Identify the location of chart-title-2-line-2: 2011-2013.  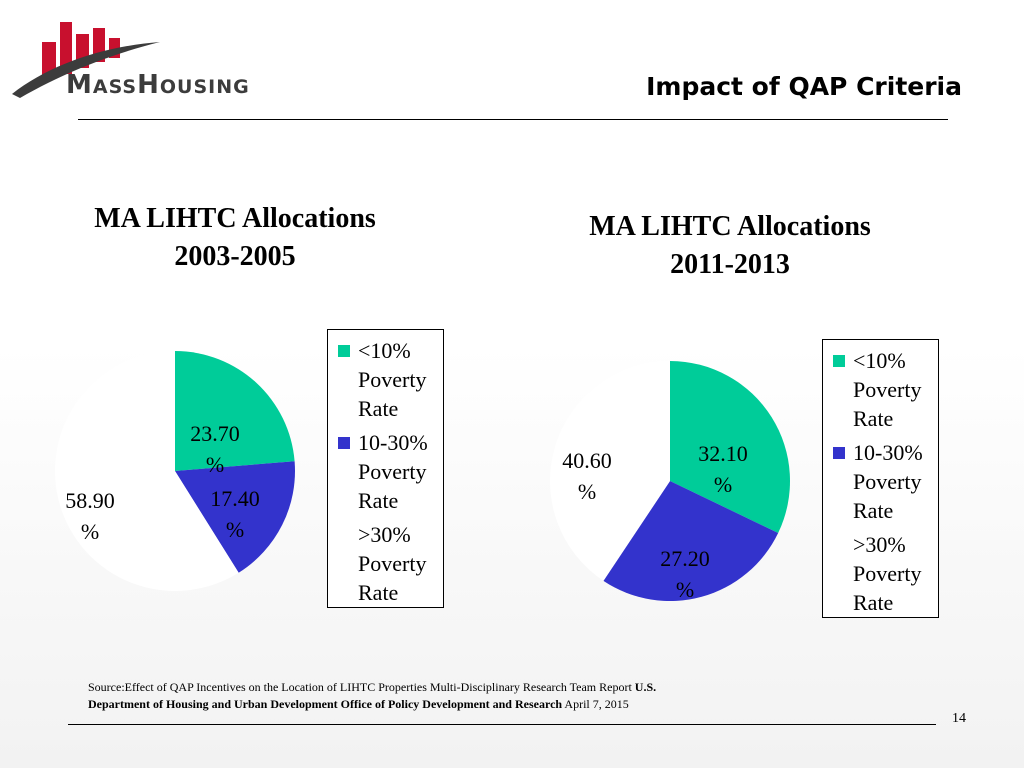
(730, 264).